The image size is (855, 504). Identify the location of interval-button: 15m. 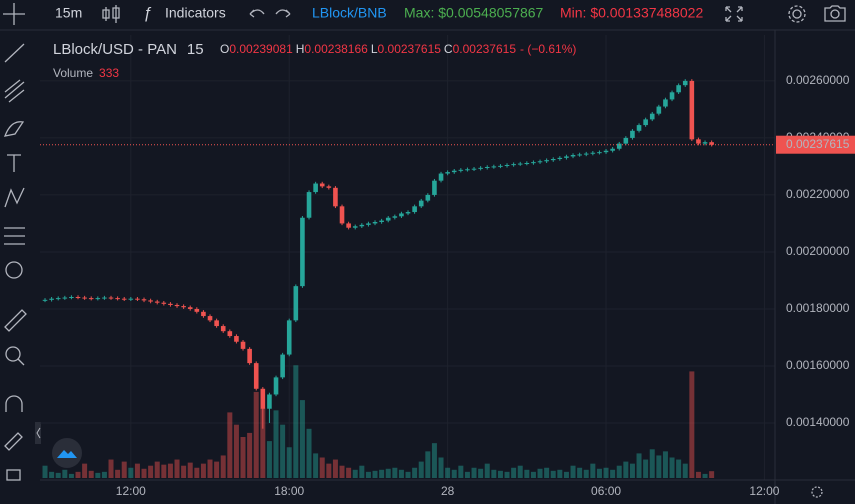
(68, 13).